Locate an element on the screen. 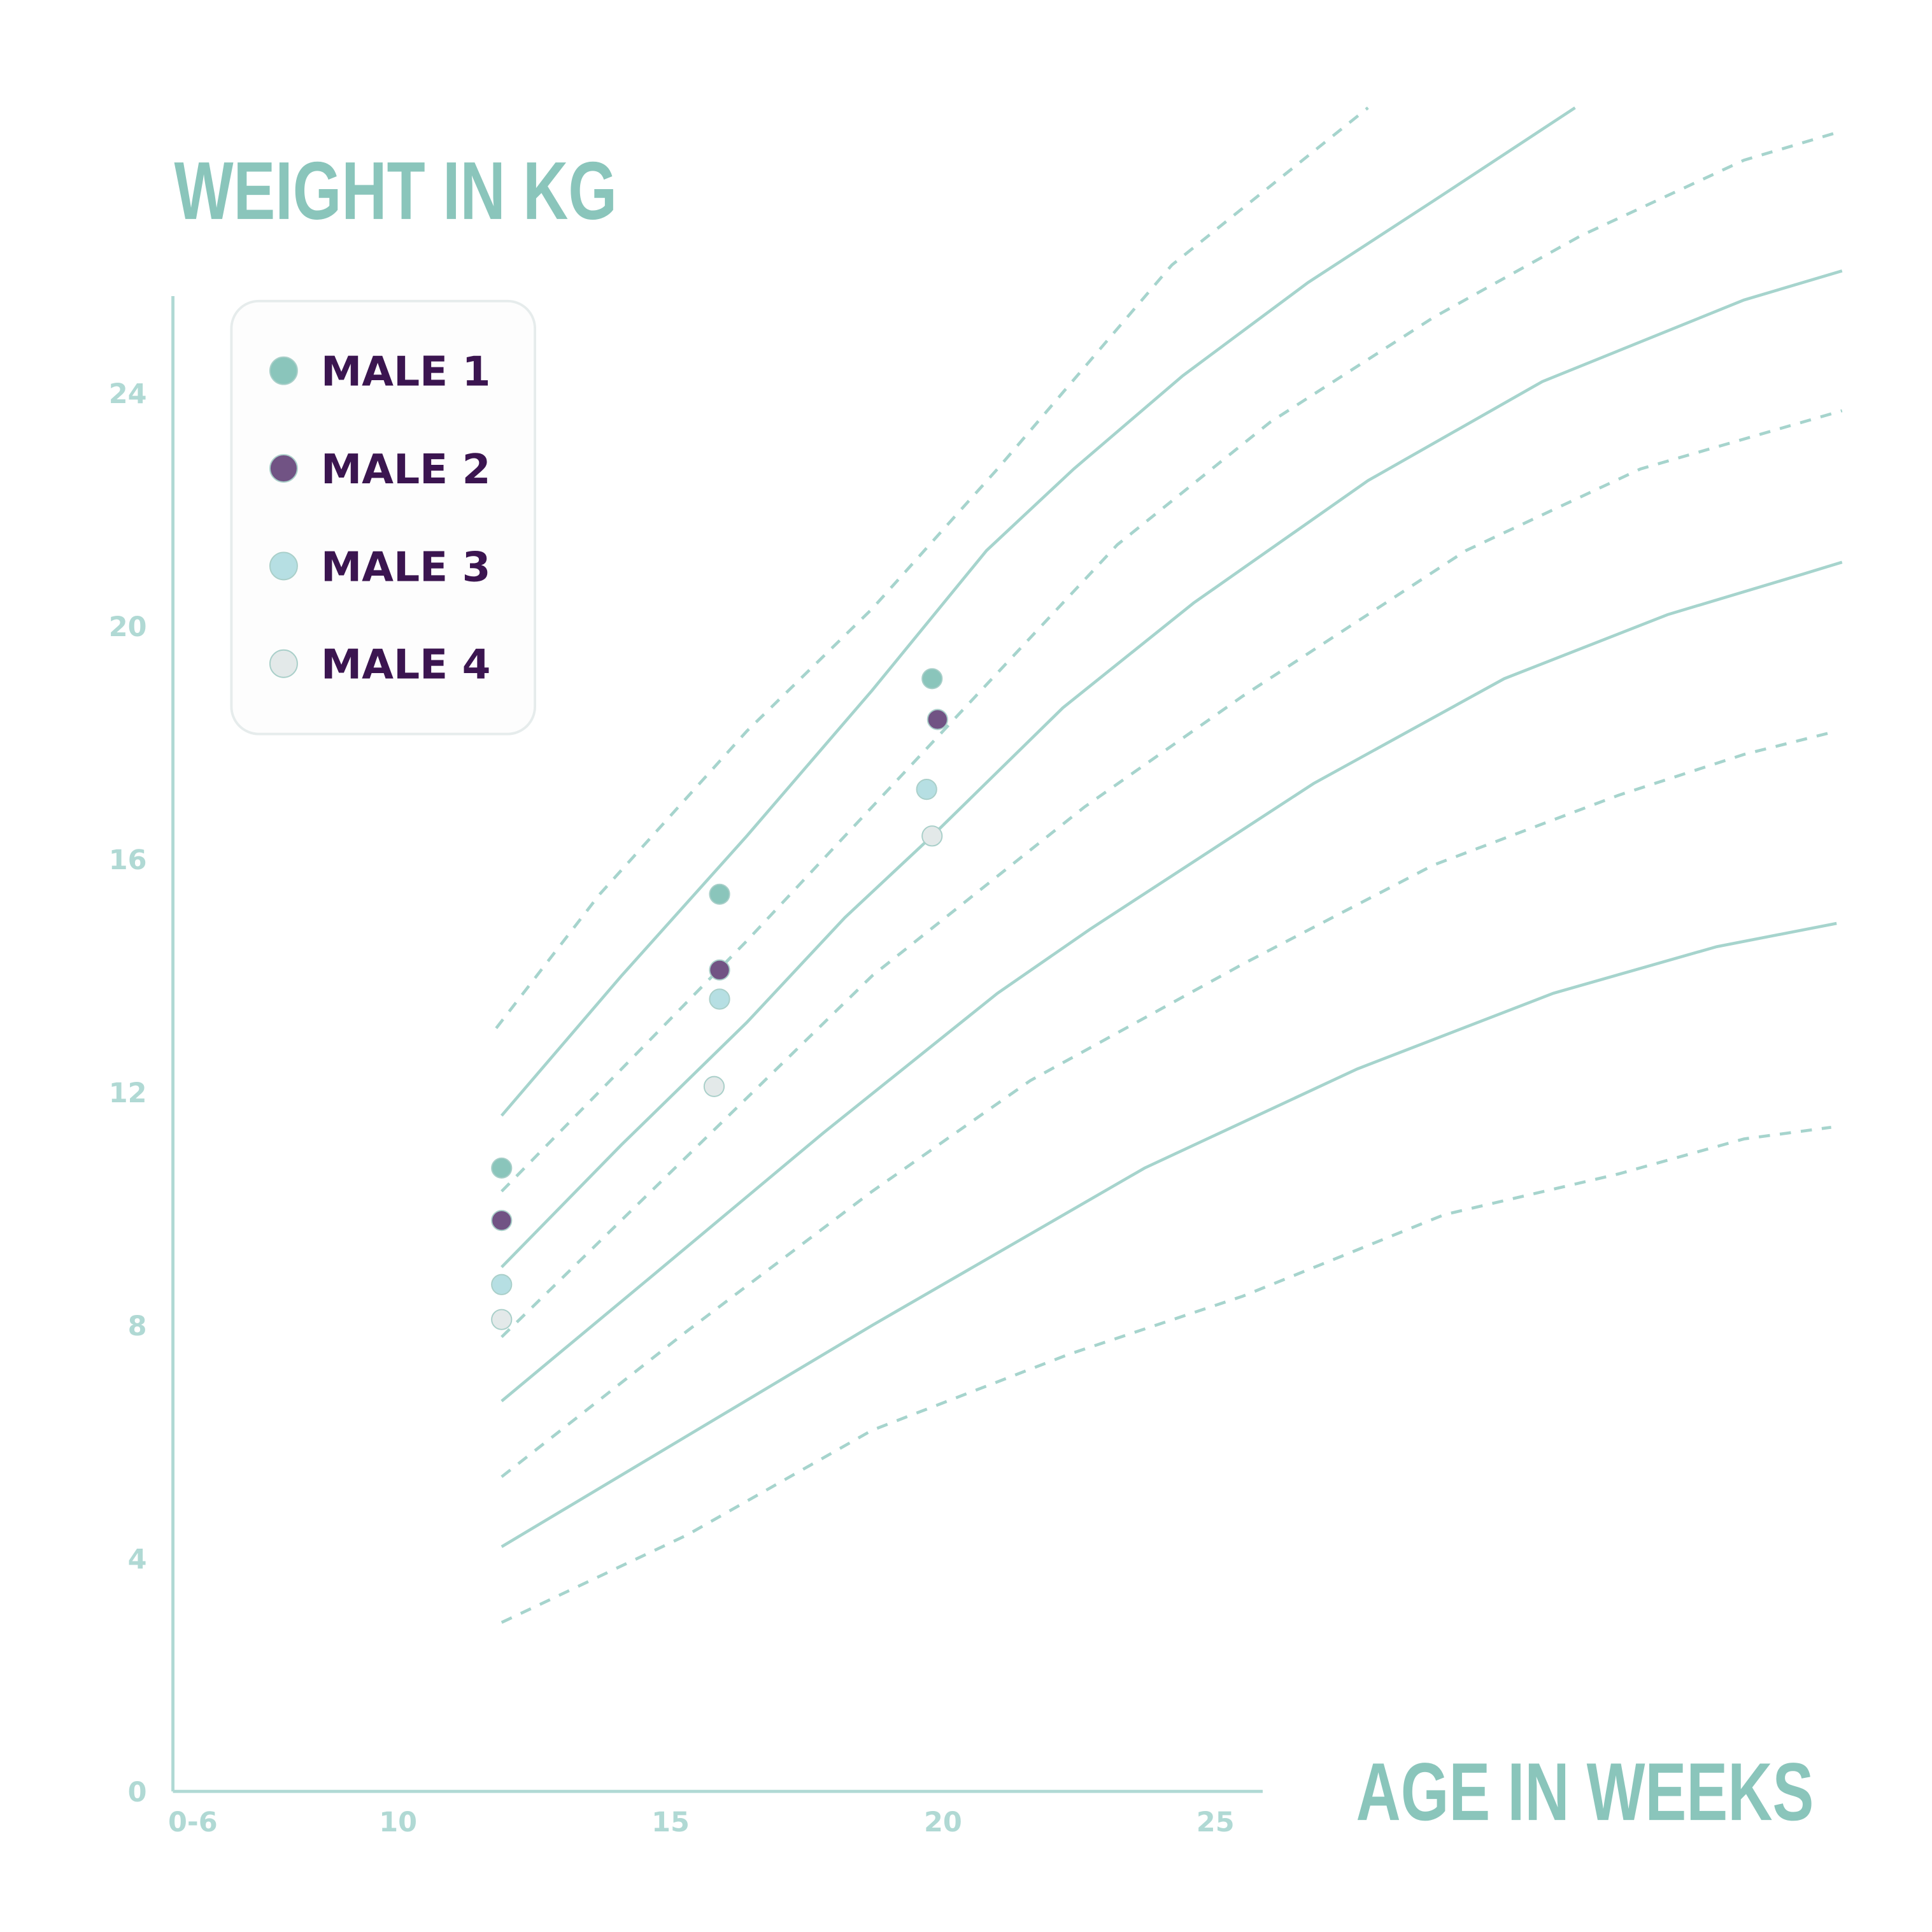 This screenshot has height=1932, width=1932. y-tick-label: 12 is located at coordinates (128, 1093).